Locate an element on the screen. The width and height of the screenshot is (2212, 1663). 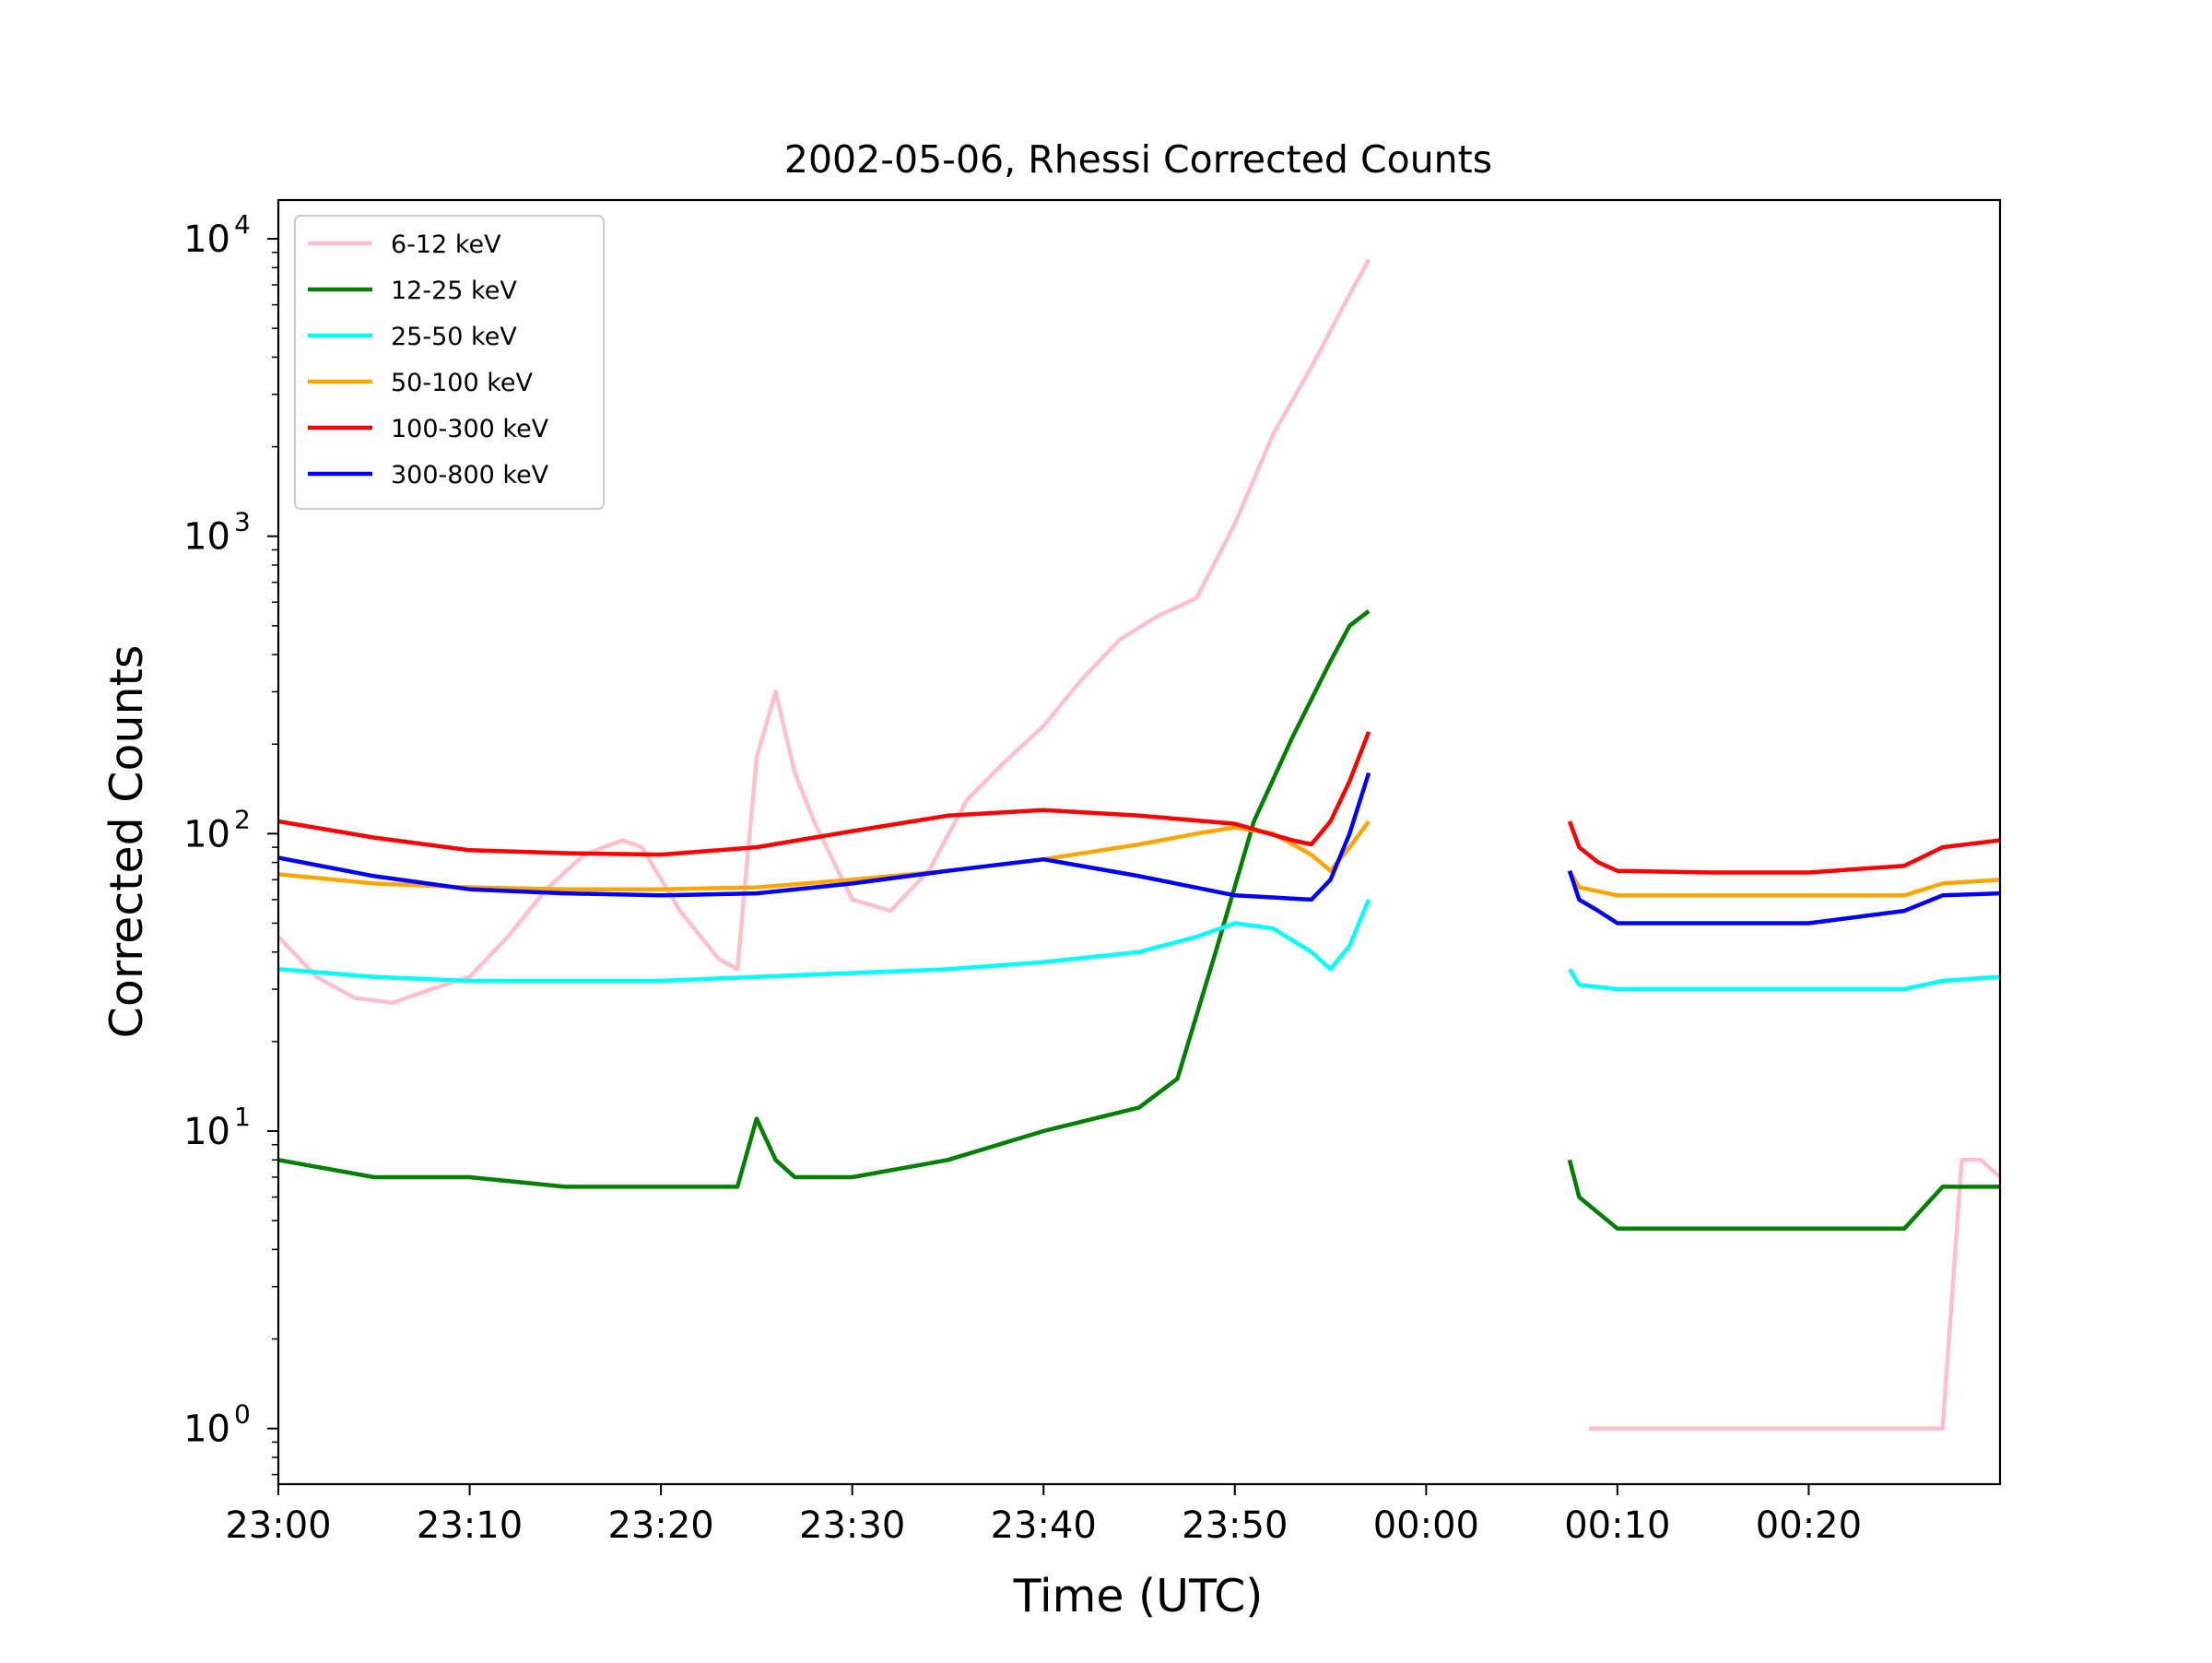
legend-label: 300-800 keV is located at coordinates (470, 475).